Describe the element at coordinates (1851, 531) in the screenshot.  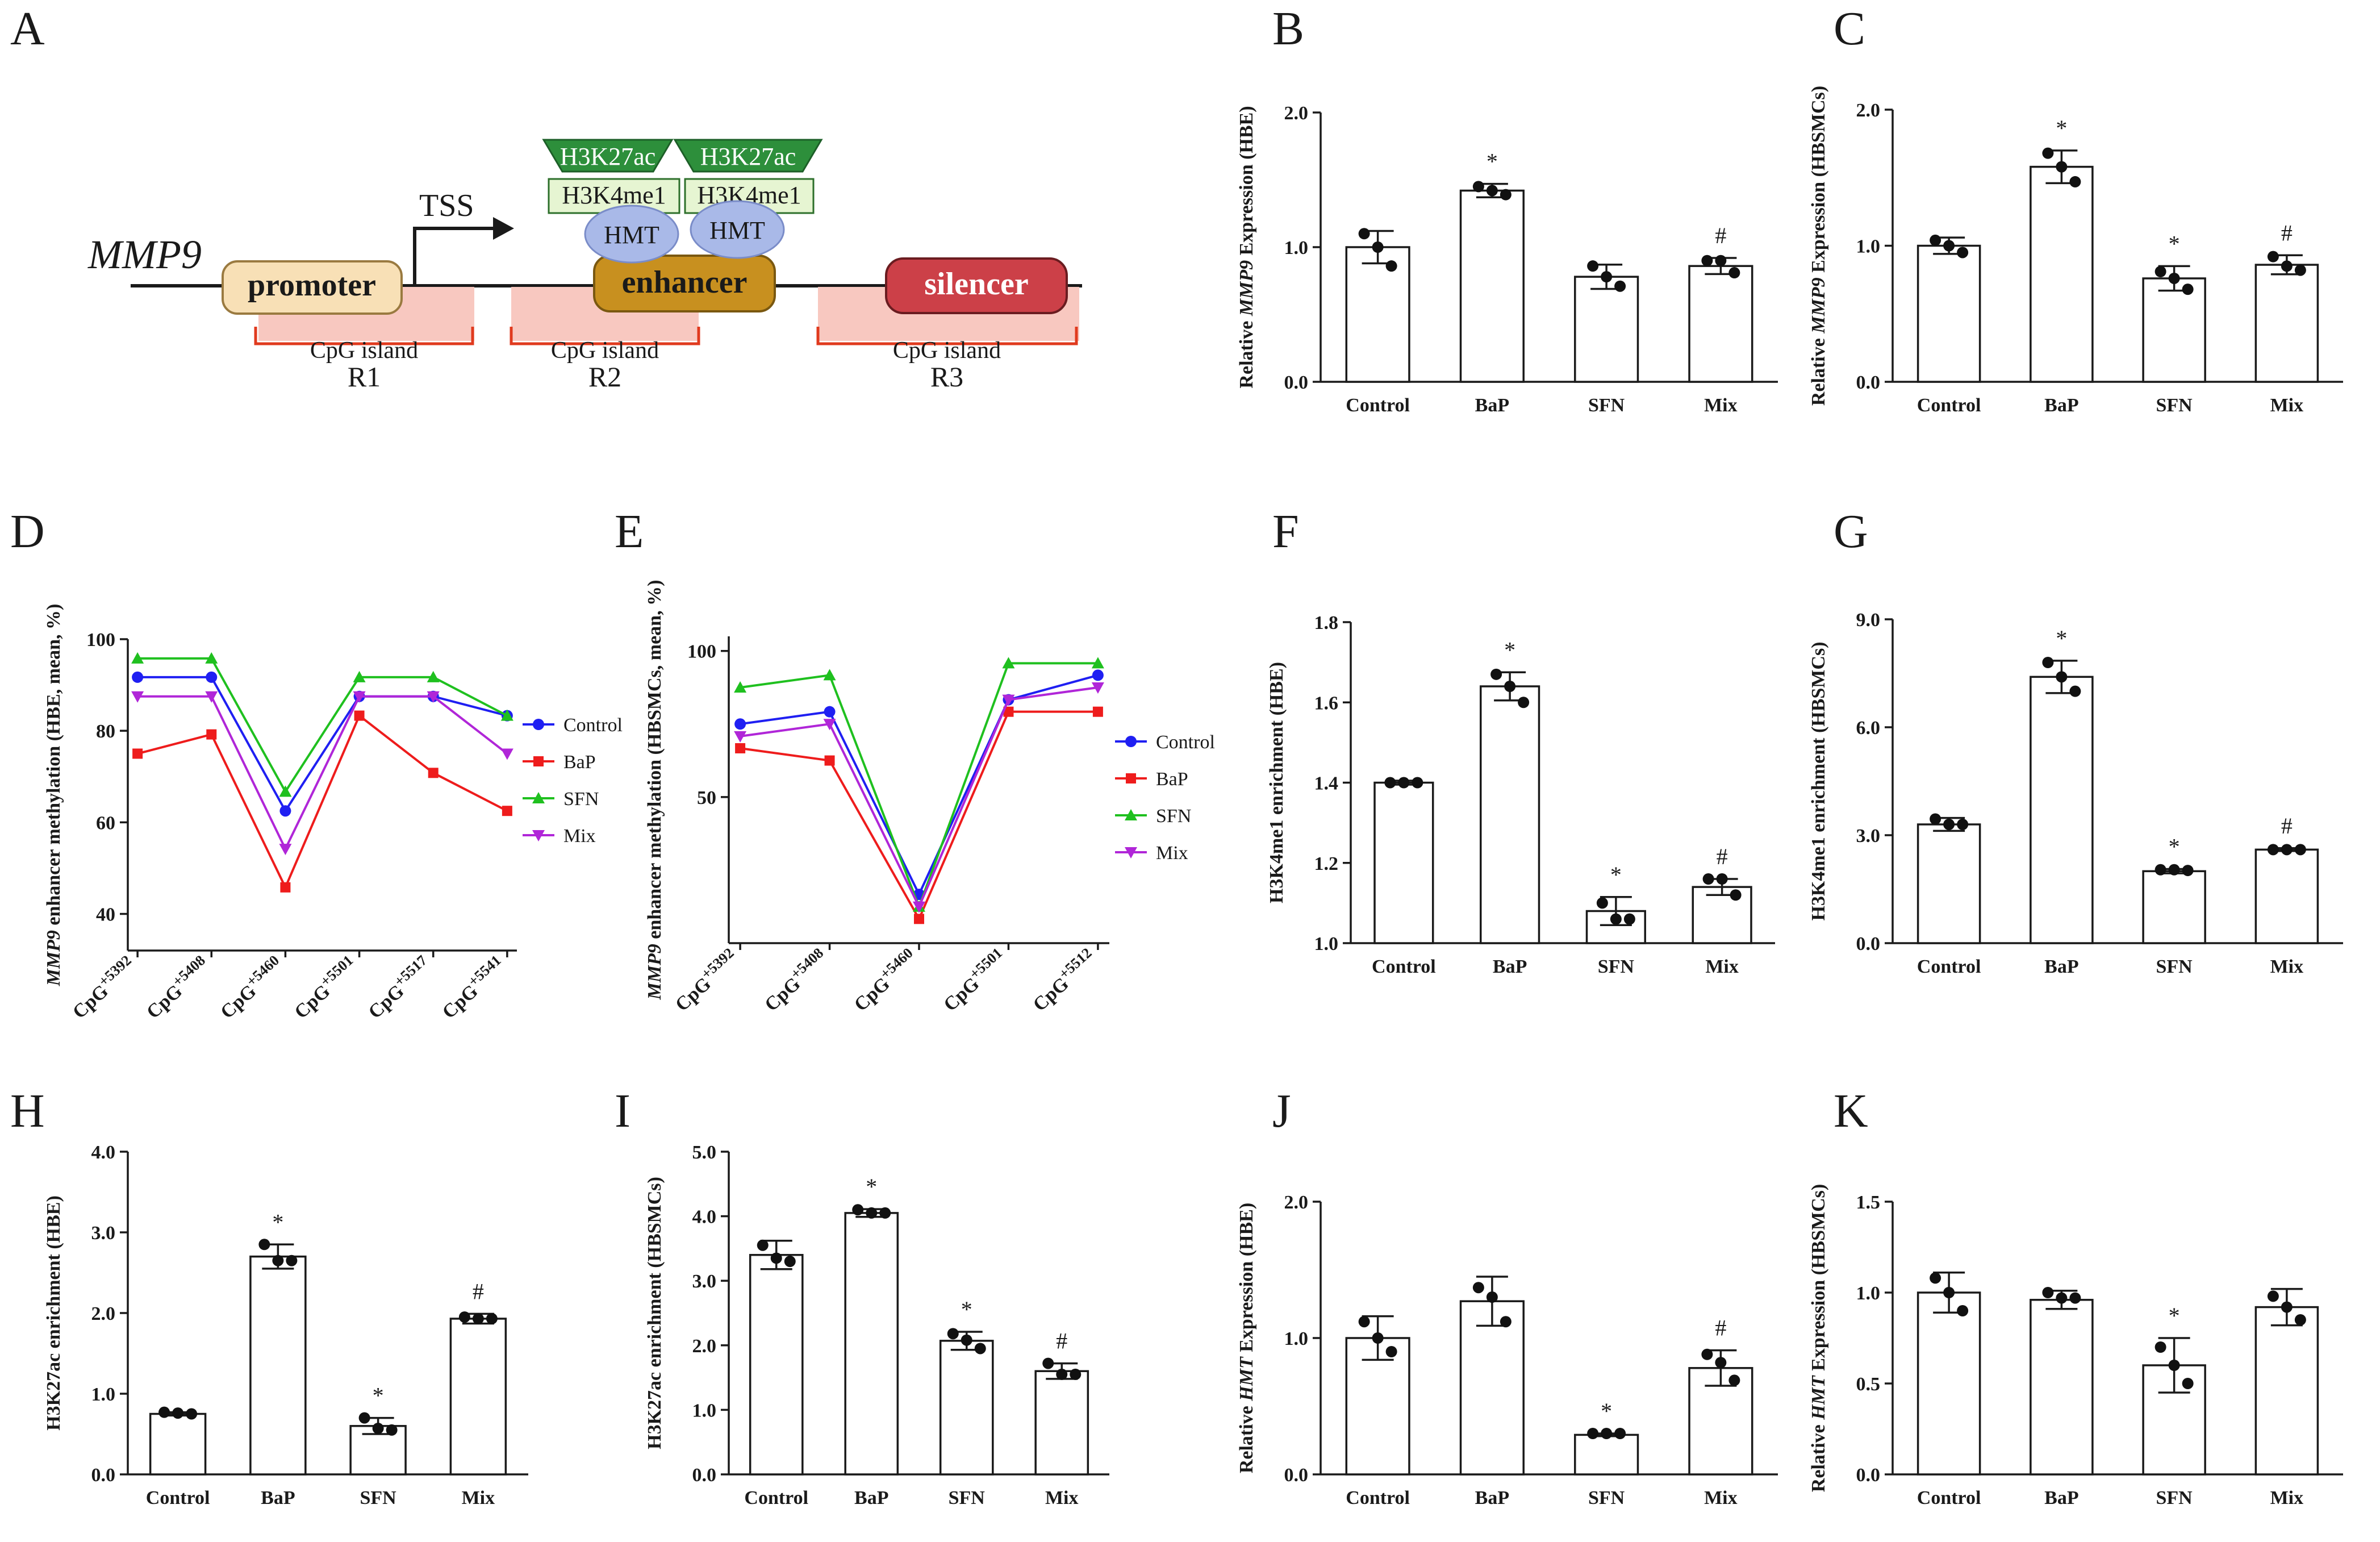
I see `panel-label-g: G` at that location.